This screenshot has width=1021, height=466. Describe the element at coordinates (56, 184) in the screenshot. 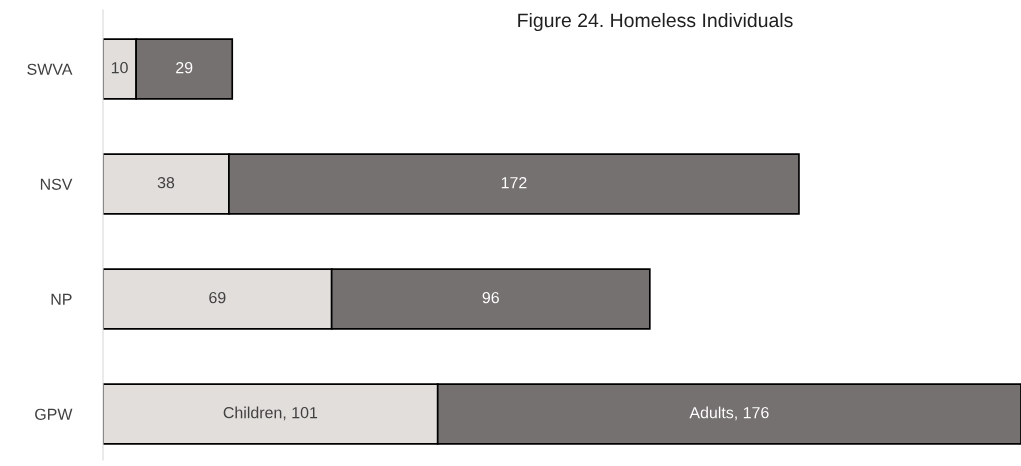

I see `y-tick-label: NSV` at that location.